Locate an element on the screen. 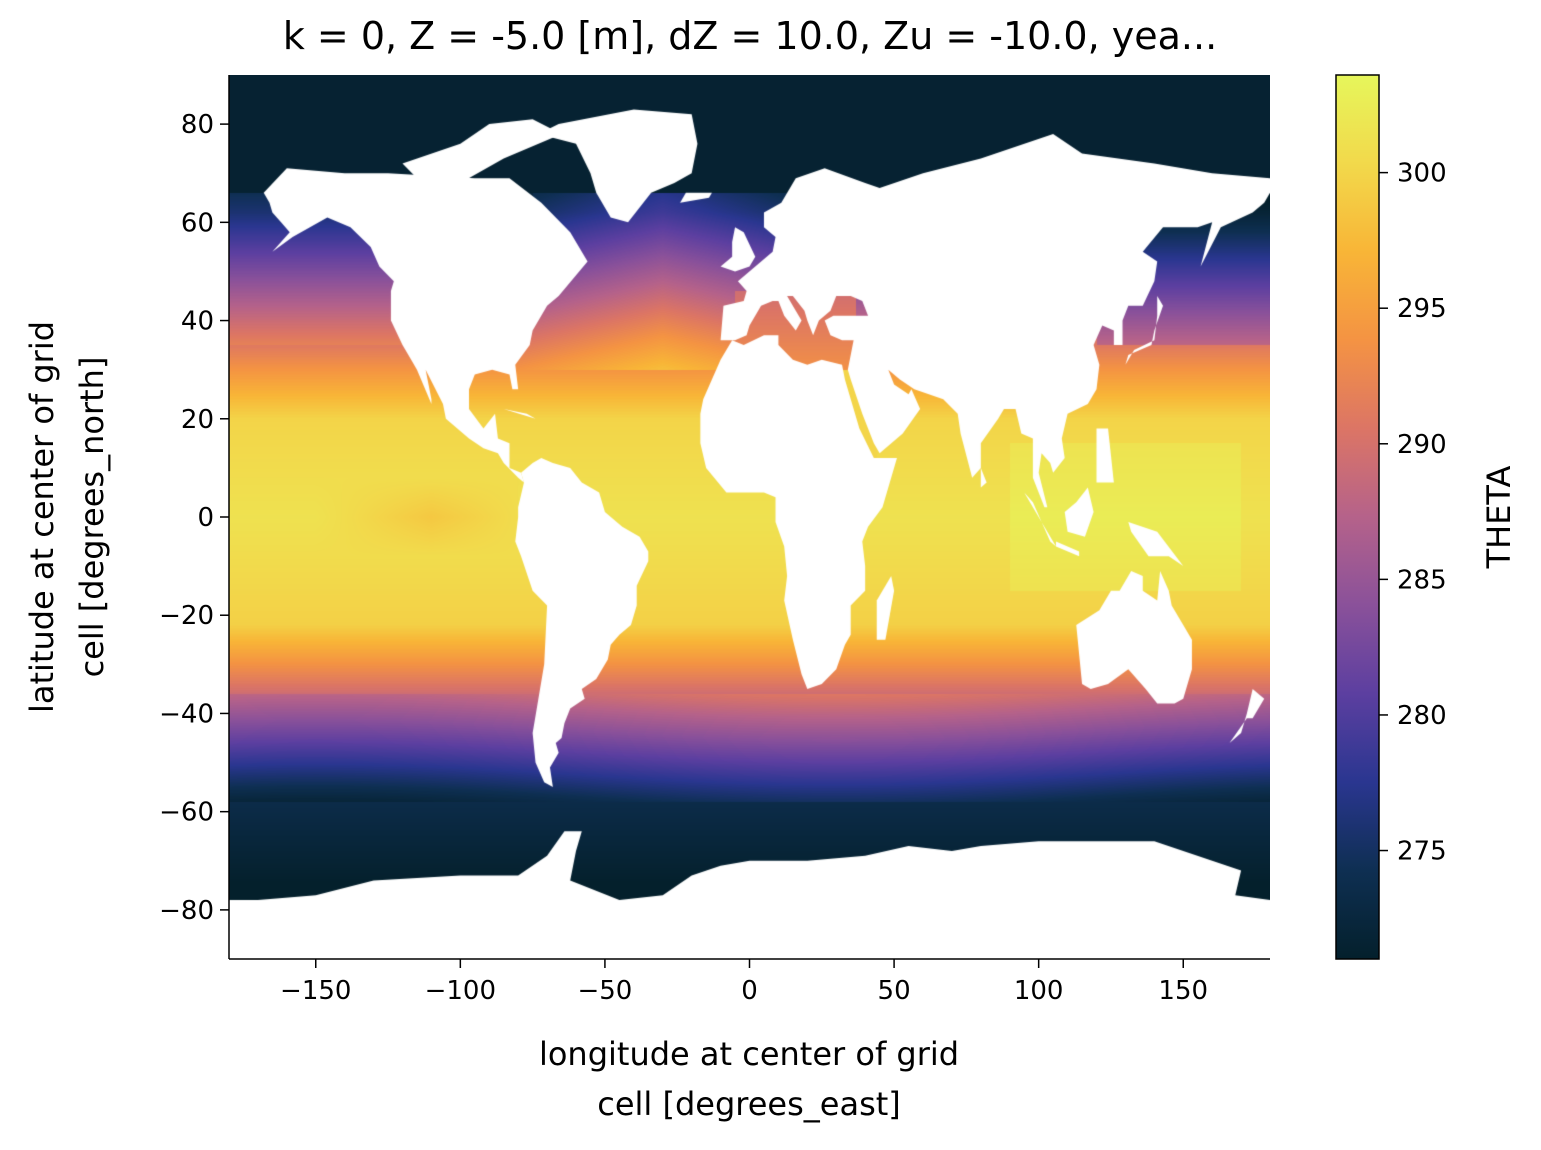  y-tick-label: 0 is located at coordinates (205, 518).